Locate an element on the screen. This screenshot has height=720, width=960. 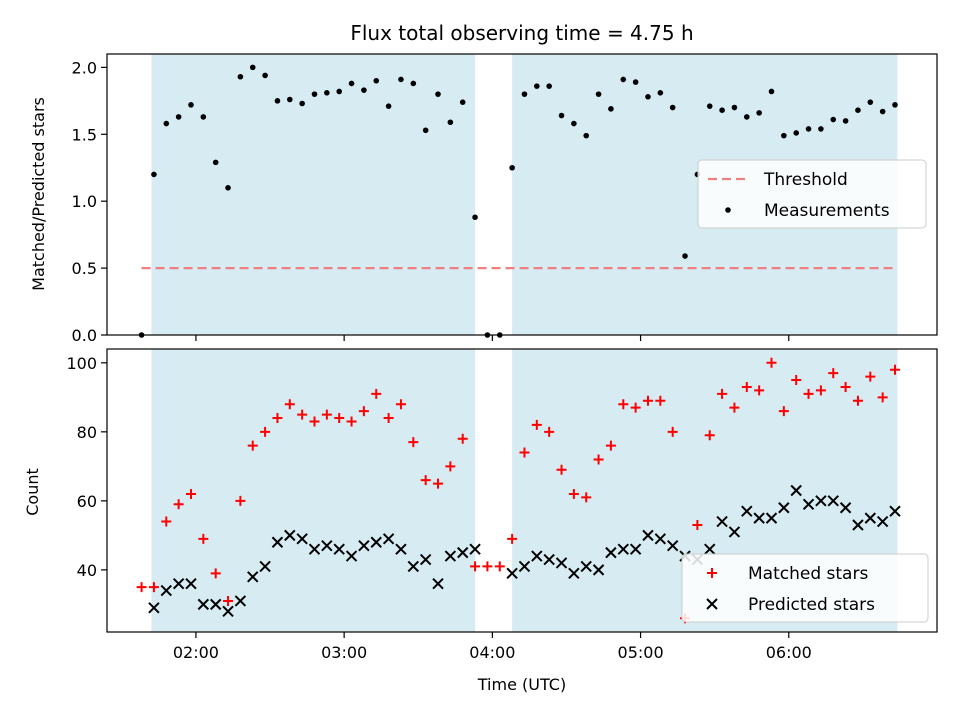
legend-label: Predicted stars is located at coordinates (811, 605).